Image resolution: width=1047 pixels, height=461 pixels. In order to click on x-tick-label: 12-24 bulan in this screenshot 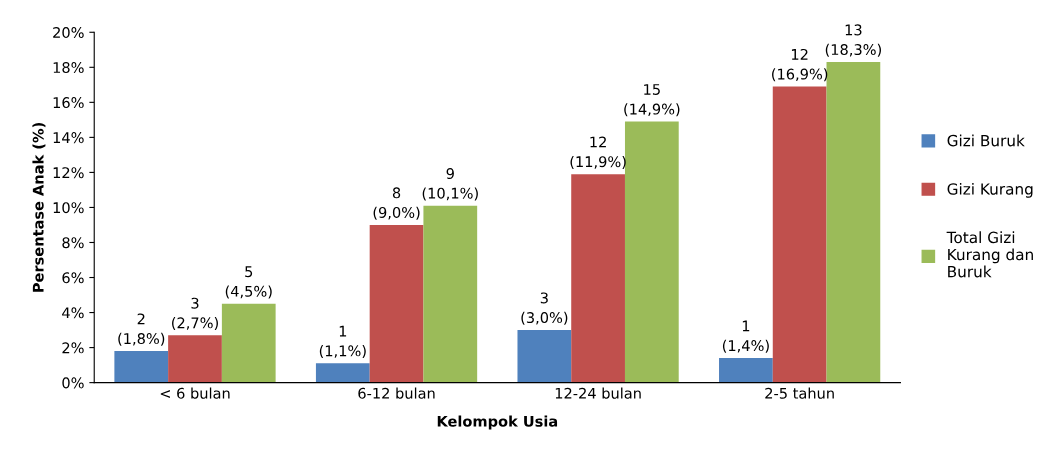, I will do `click(598, 393)`.